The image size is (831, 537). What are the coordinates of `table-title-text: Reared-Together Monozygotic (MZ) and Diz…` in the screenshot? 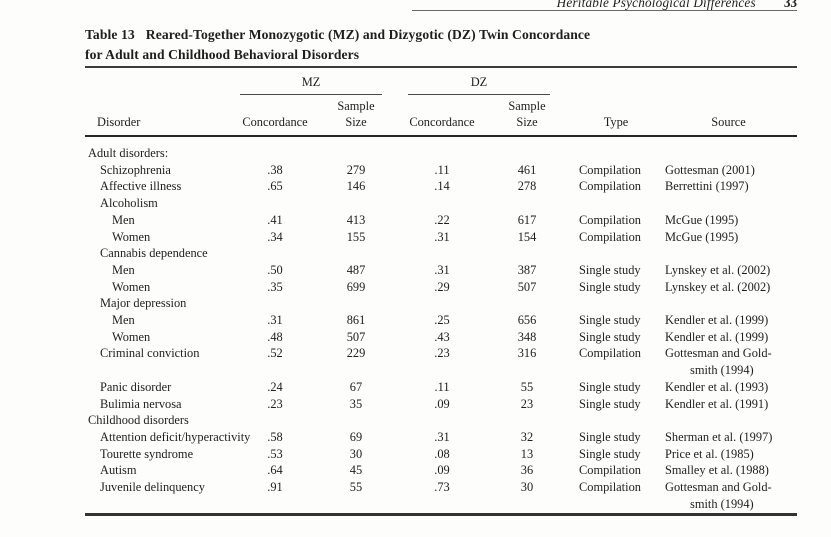 It's located at (368, 34).